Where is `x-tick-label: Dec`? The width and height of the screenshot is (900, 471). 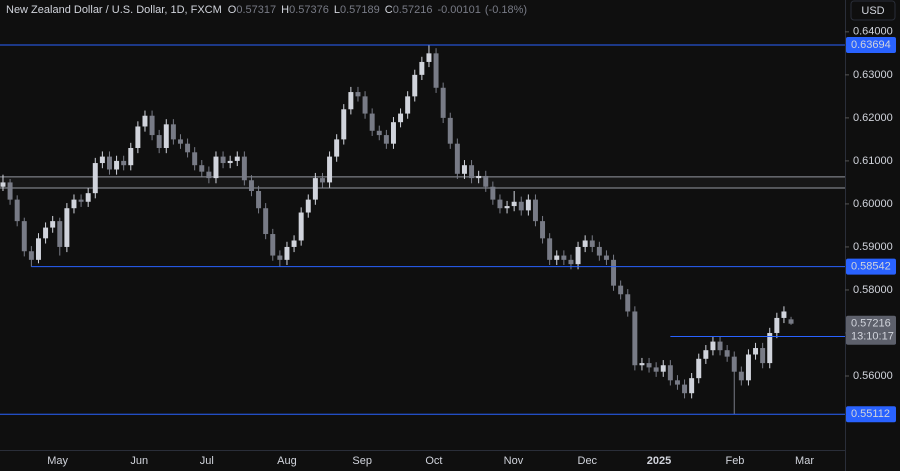
x-tick-label: Dec is located at coordinates (588, 461).